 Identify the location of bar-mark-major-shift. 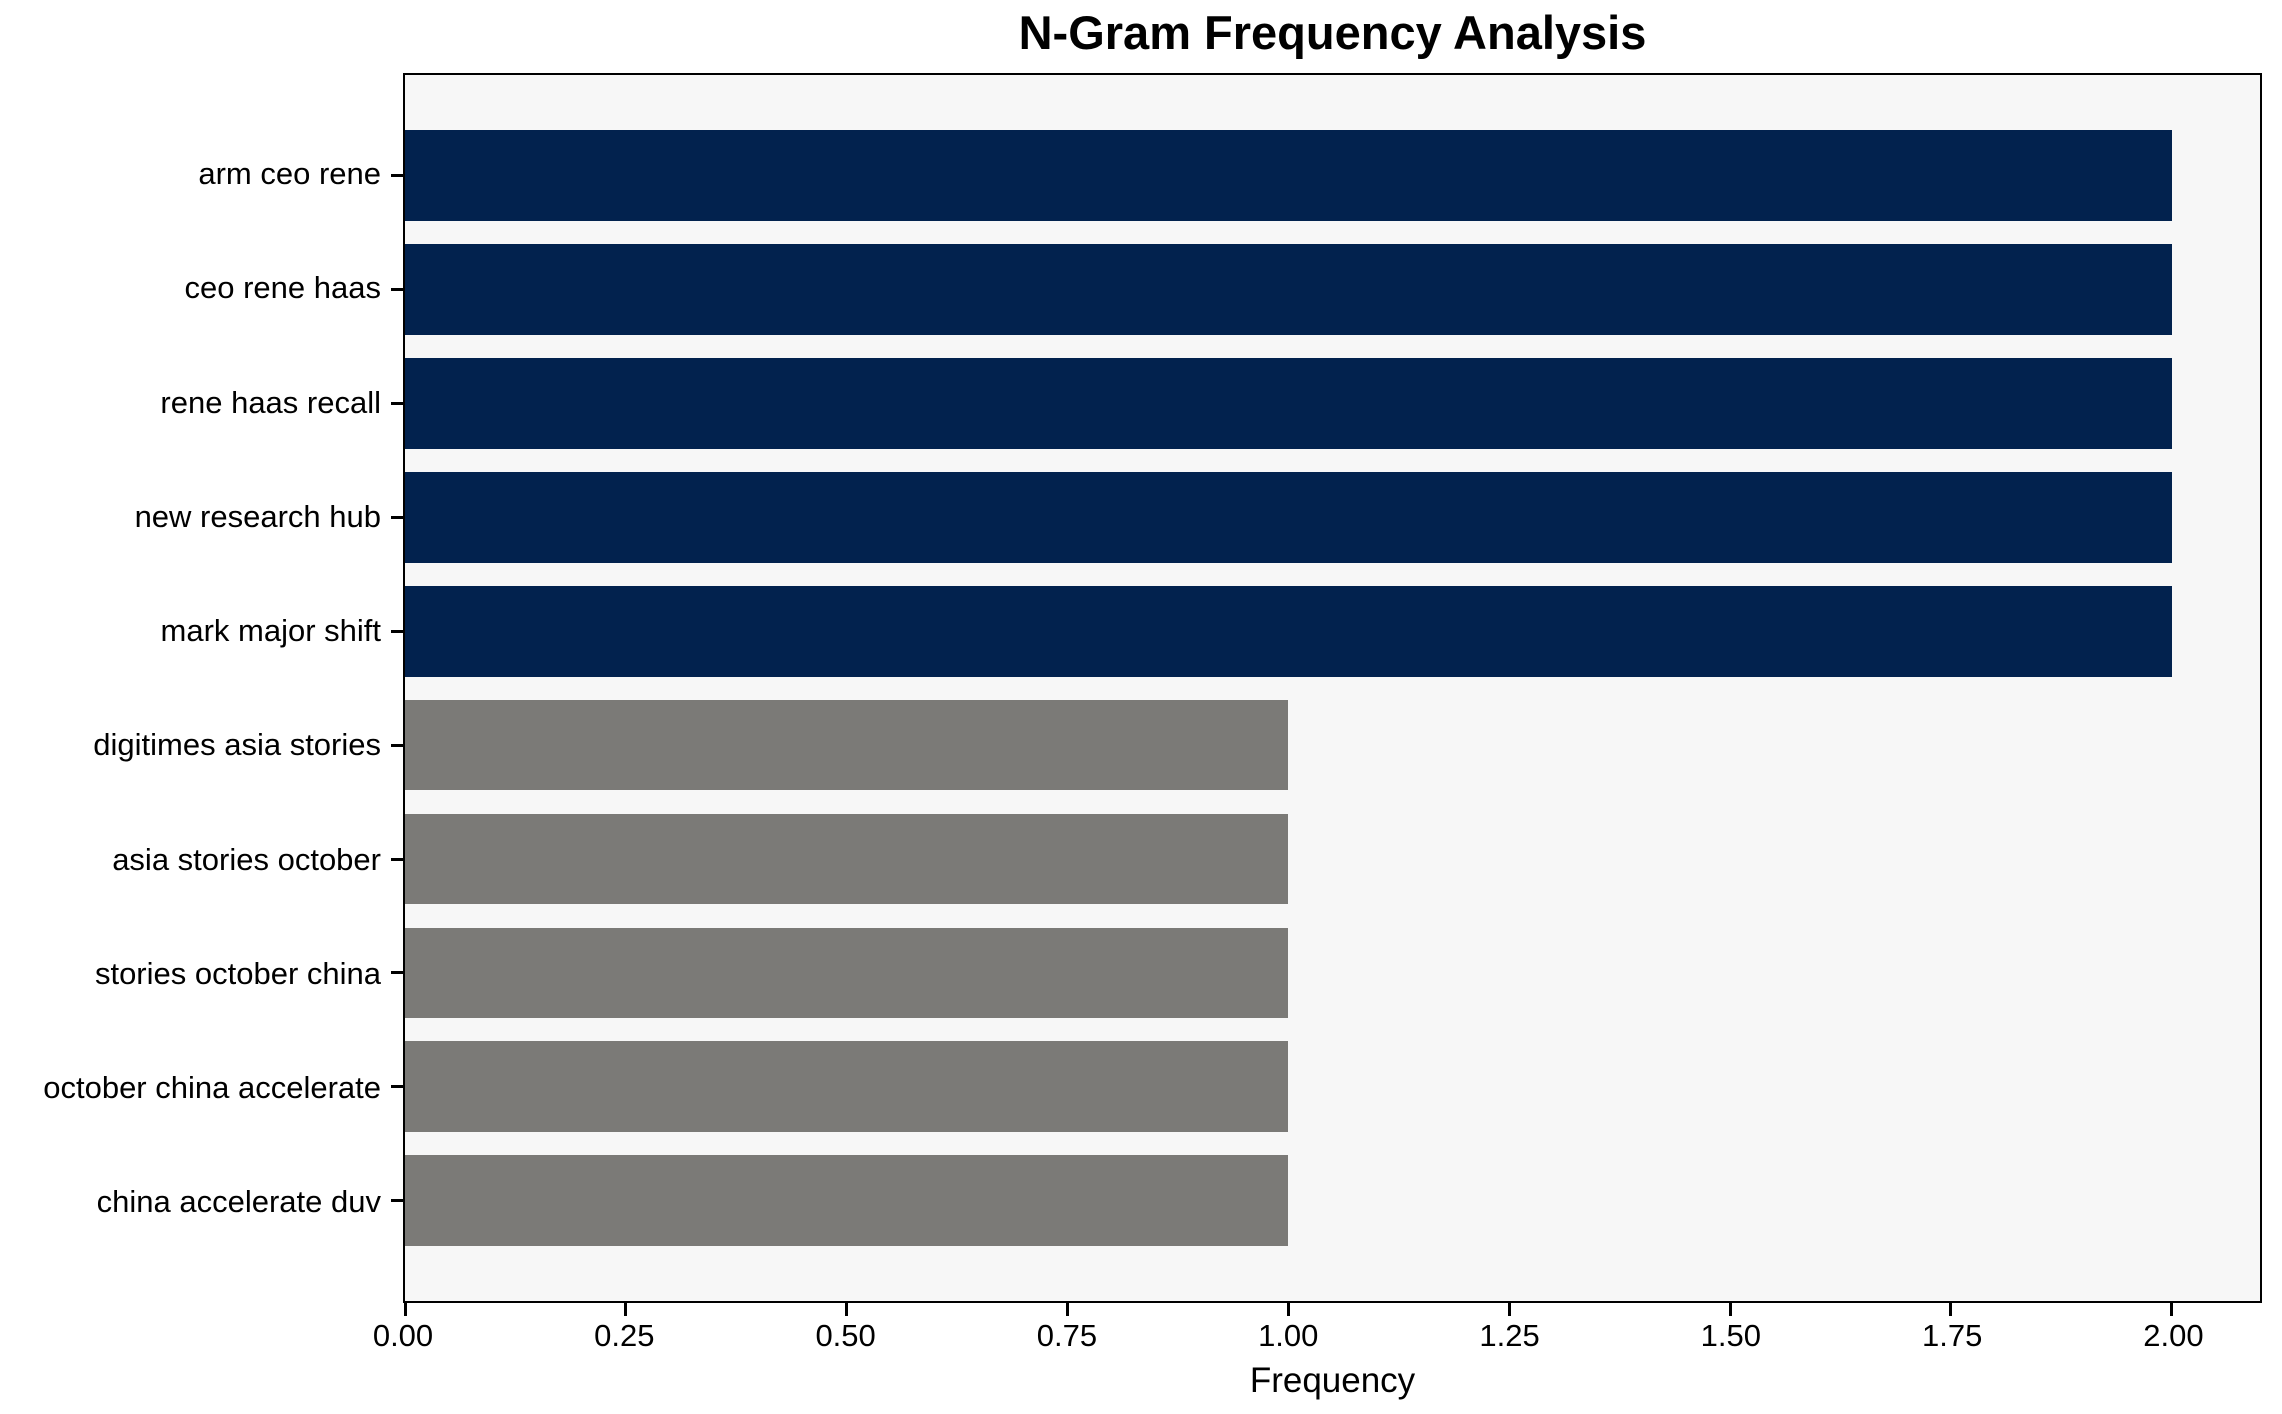
(1288, 631).